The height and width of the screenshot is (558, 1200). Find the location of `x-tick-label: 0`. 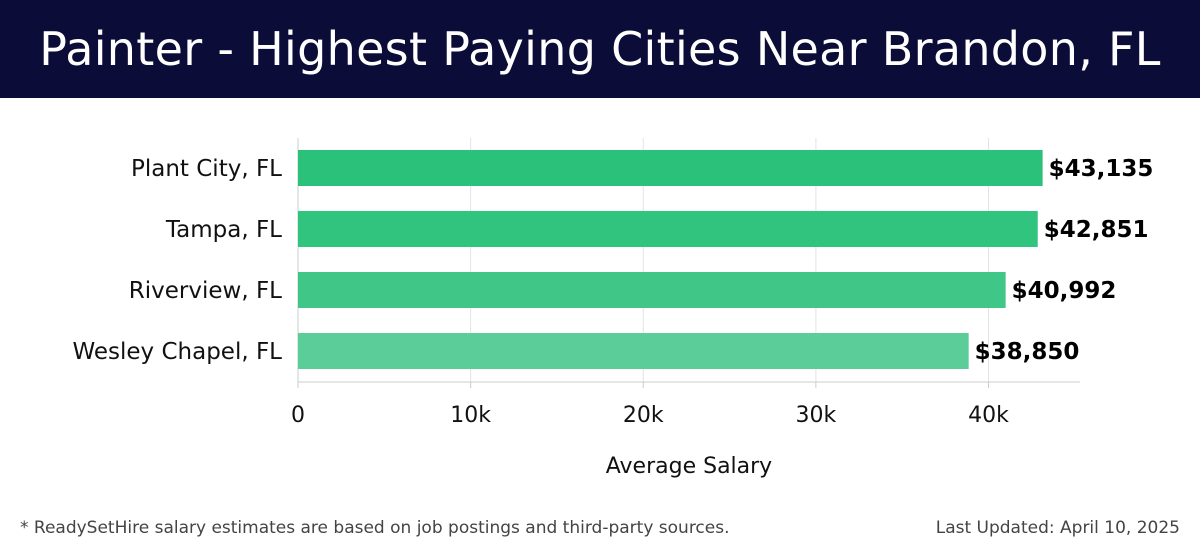

x-tick-label: 0 is located at coordinates (298, 415).